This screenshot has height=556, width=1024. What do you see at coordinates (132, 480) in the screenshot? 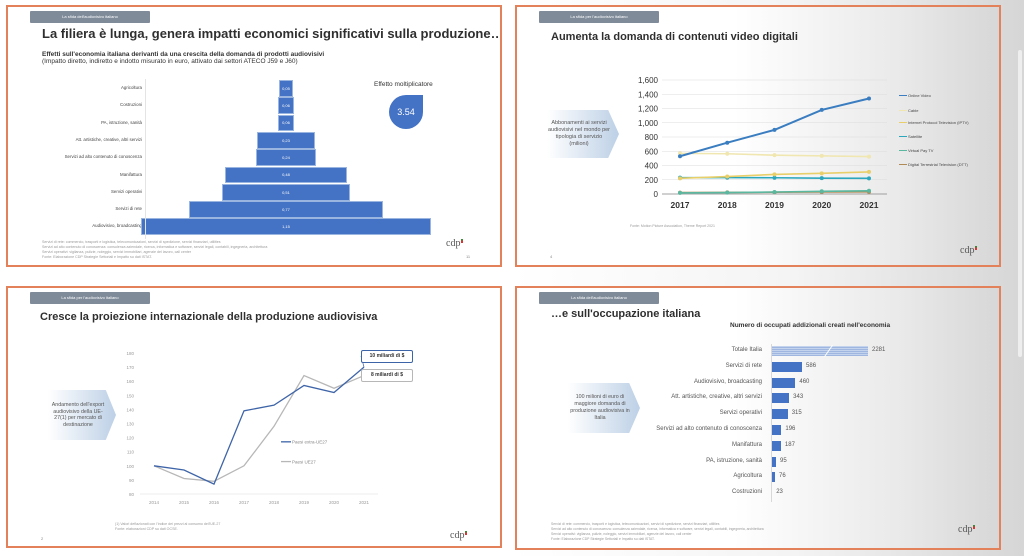
I see `y-tick-label: 90` at bounding box center [132, 480].